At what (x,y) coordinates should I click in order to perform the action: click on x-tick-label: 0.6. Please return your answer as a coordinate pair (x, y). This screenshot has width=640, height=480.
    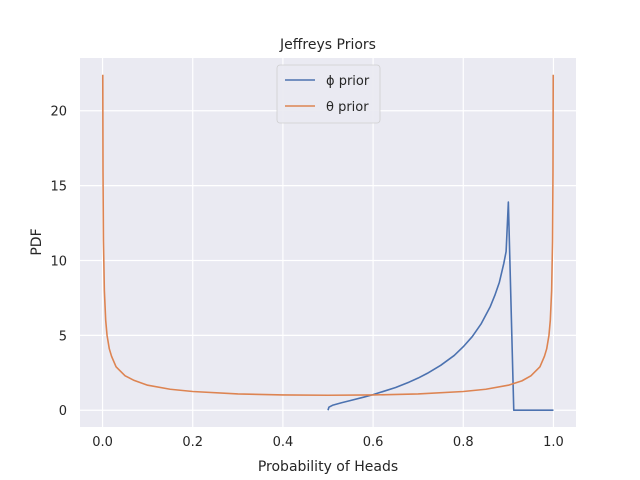
    Looking at the image, I should click on (373, 442).